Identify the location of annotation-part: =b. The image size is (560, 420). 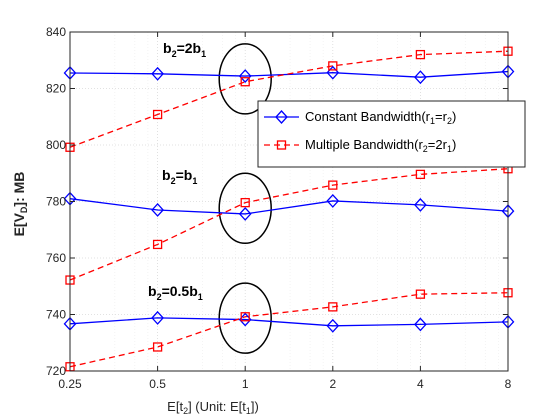
(184, 175).